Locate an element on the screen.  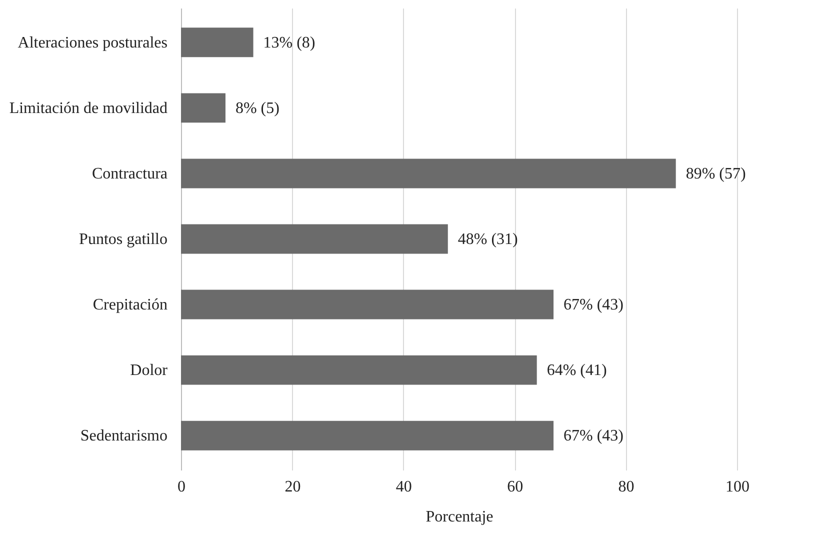
x-tick-label: 80 is located at coordinates (626, 487).